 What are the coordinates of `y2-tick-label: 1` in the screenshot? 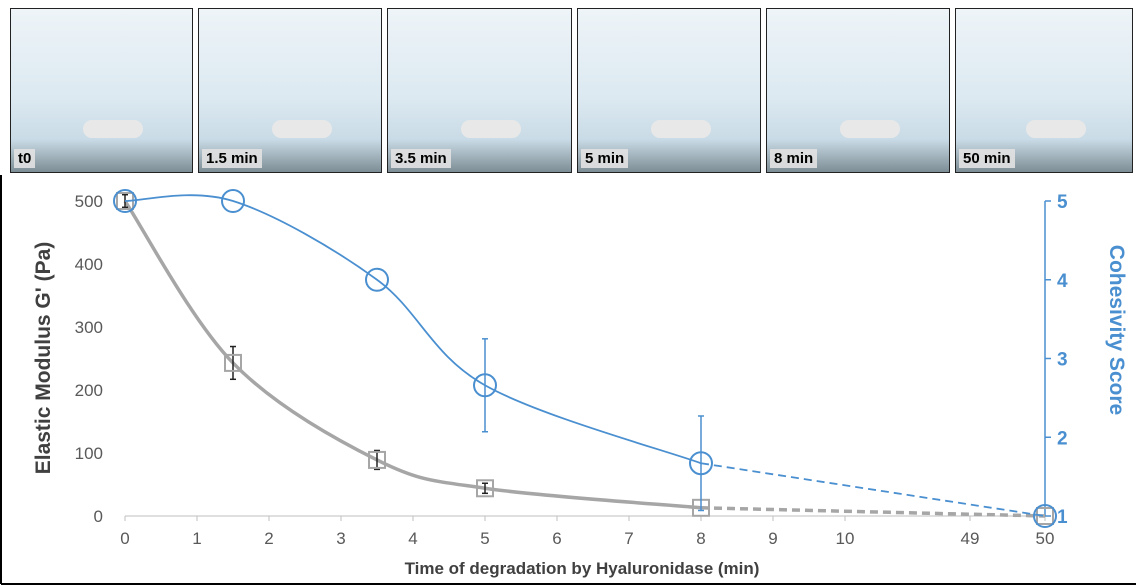 It's located at (1062, 517).